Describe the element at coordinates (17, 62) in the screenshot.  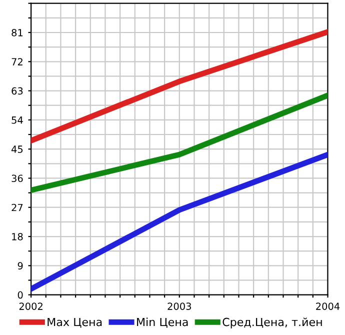
I see `y-tick-label: 72` at that location.